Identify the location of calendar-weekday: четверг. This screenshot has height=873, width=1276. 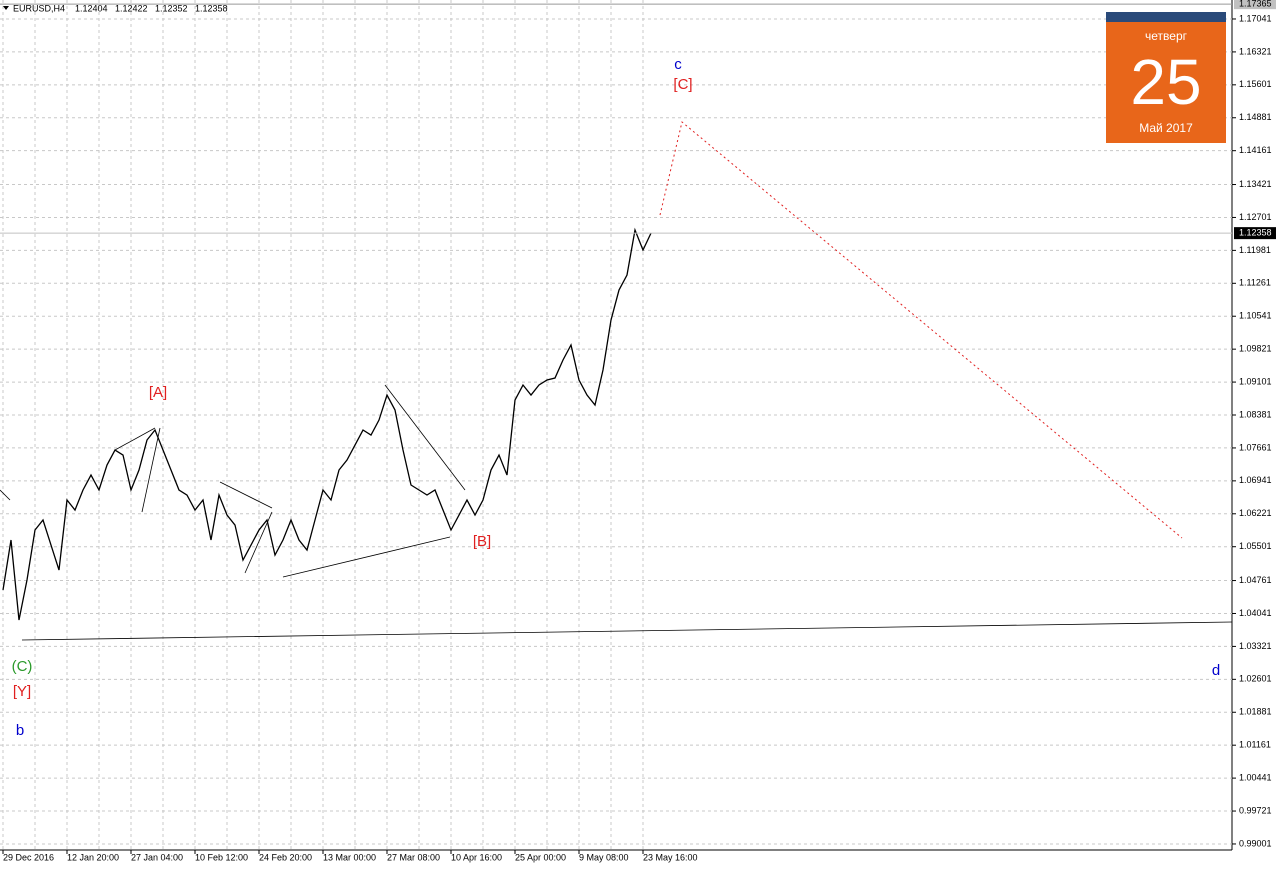
(1166, 36).